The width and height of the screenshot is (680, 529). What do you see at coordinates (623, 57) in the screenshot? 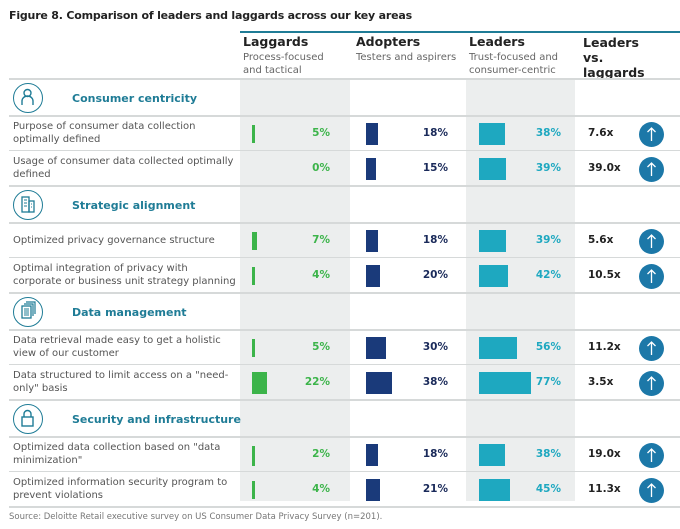
I see `column-header-ratio: Leaders vs. laggards` at bounding box center [623, 57].